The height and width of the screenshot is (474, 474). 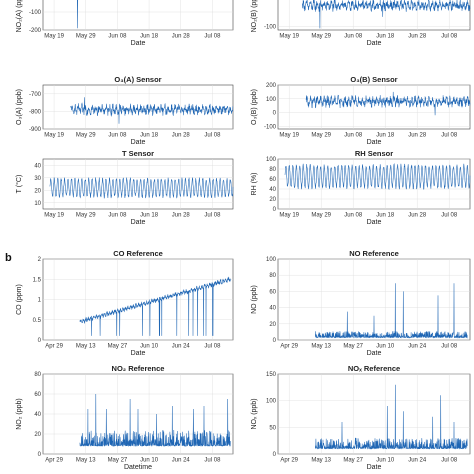 What do you see at coordinates (35, 95) in the screenshot?
I see `y-tick-label: -700` at bounding box center [35, 95].